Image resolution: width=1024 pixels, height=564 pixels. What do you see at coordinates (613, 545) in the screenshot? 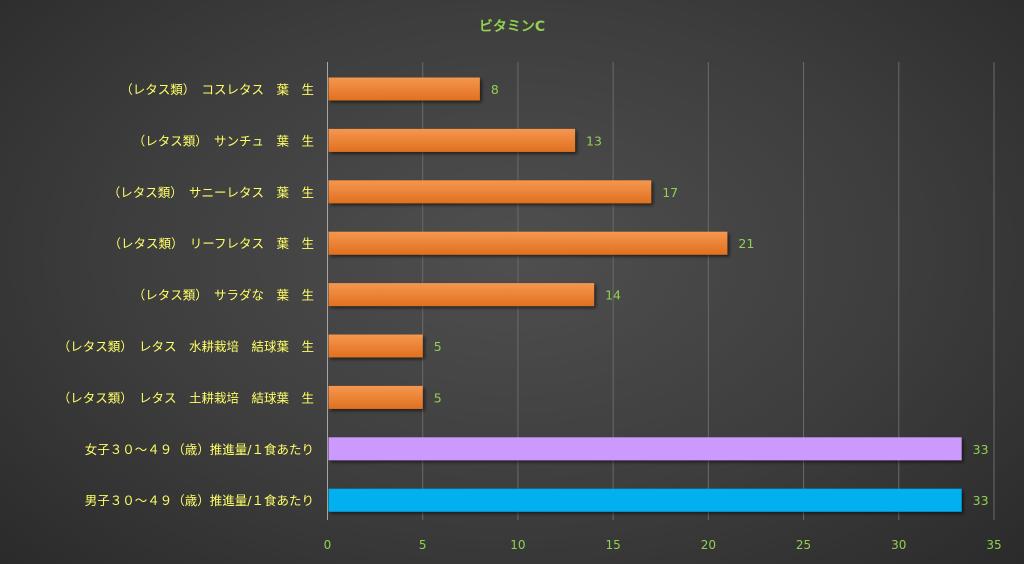
I see `x-tick-label: 15` at bounding box center [613, 545].